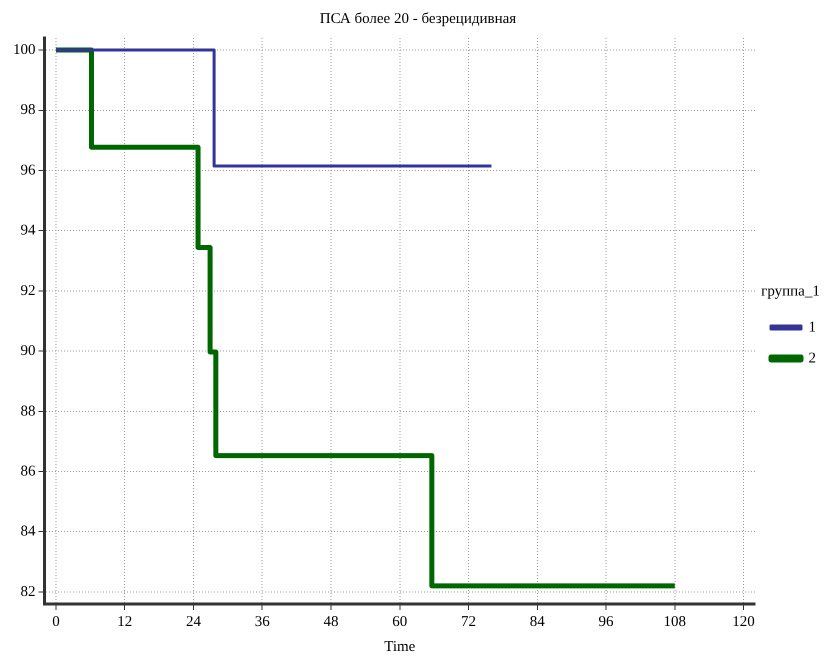  Describe the element at coordinates (56, 622) in the screenshot. I see `x-tick-label: 0` at that location.